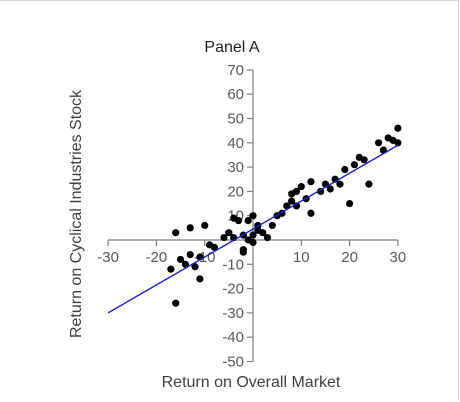 This screenshot has width=460, height=402. Describe the element at coordinates (108, 257) in the screenshot. I see `x-tick-label: -30` at that location.